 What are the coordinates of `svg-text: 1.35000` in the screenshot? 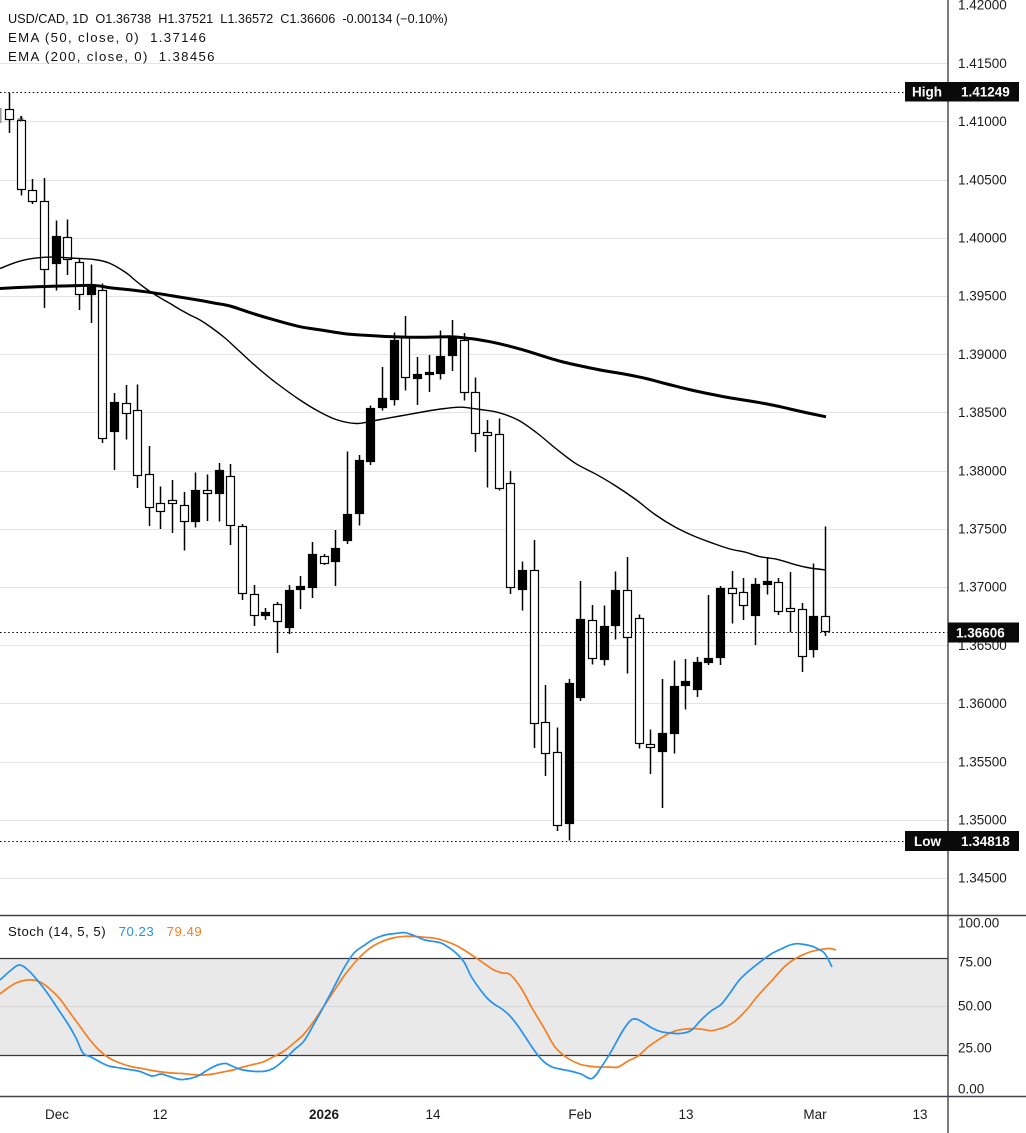 It's located at (982, 820).